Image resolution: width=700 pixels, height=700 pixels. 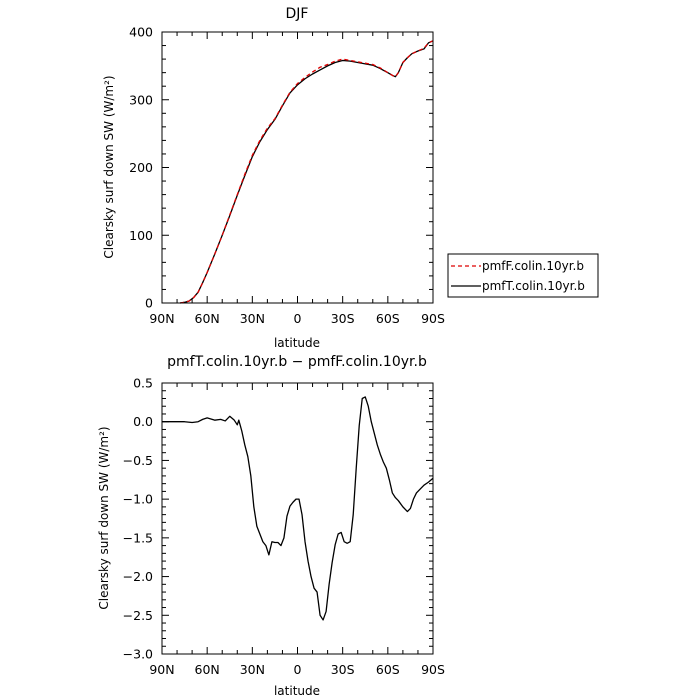 I want to click on y-tick-label: 200, so click(x=141, y=167).